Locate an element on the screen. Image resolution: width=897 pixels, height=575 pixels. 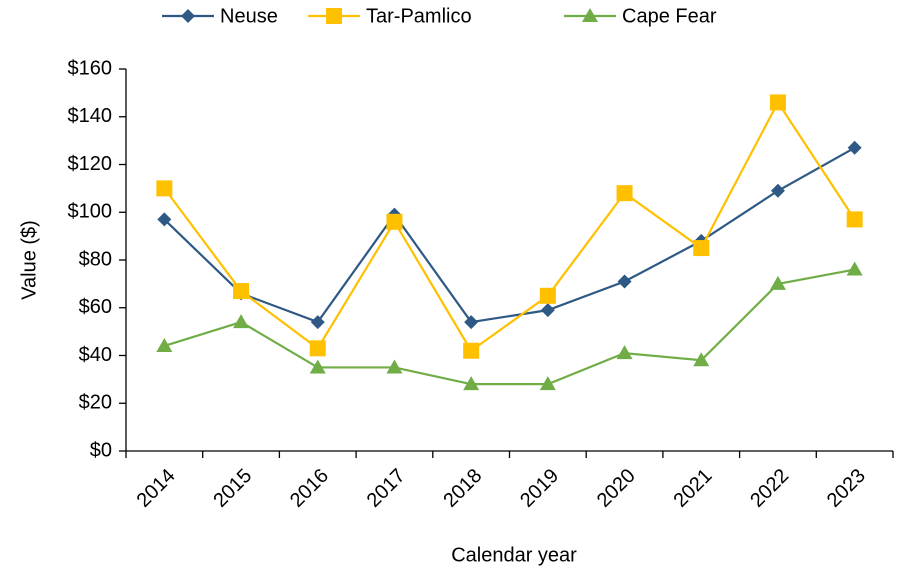
x-tick-label: 2021 is located at coordinates (692, 488).